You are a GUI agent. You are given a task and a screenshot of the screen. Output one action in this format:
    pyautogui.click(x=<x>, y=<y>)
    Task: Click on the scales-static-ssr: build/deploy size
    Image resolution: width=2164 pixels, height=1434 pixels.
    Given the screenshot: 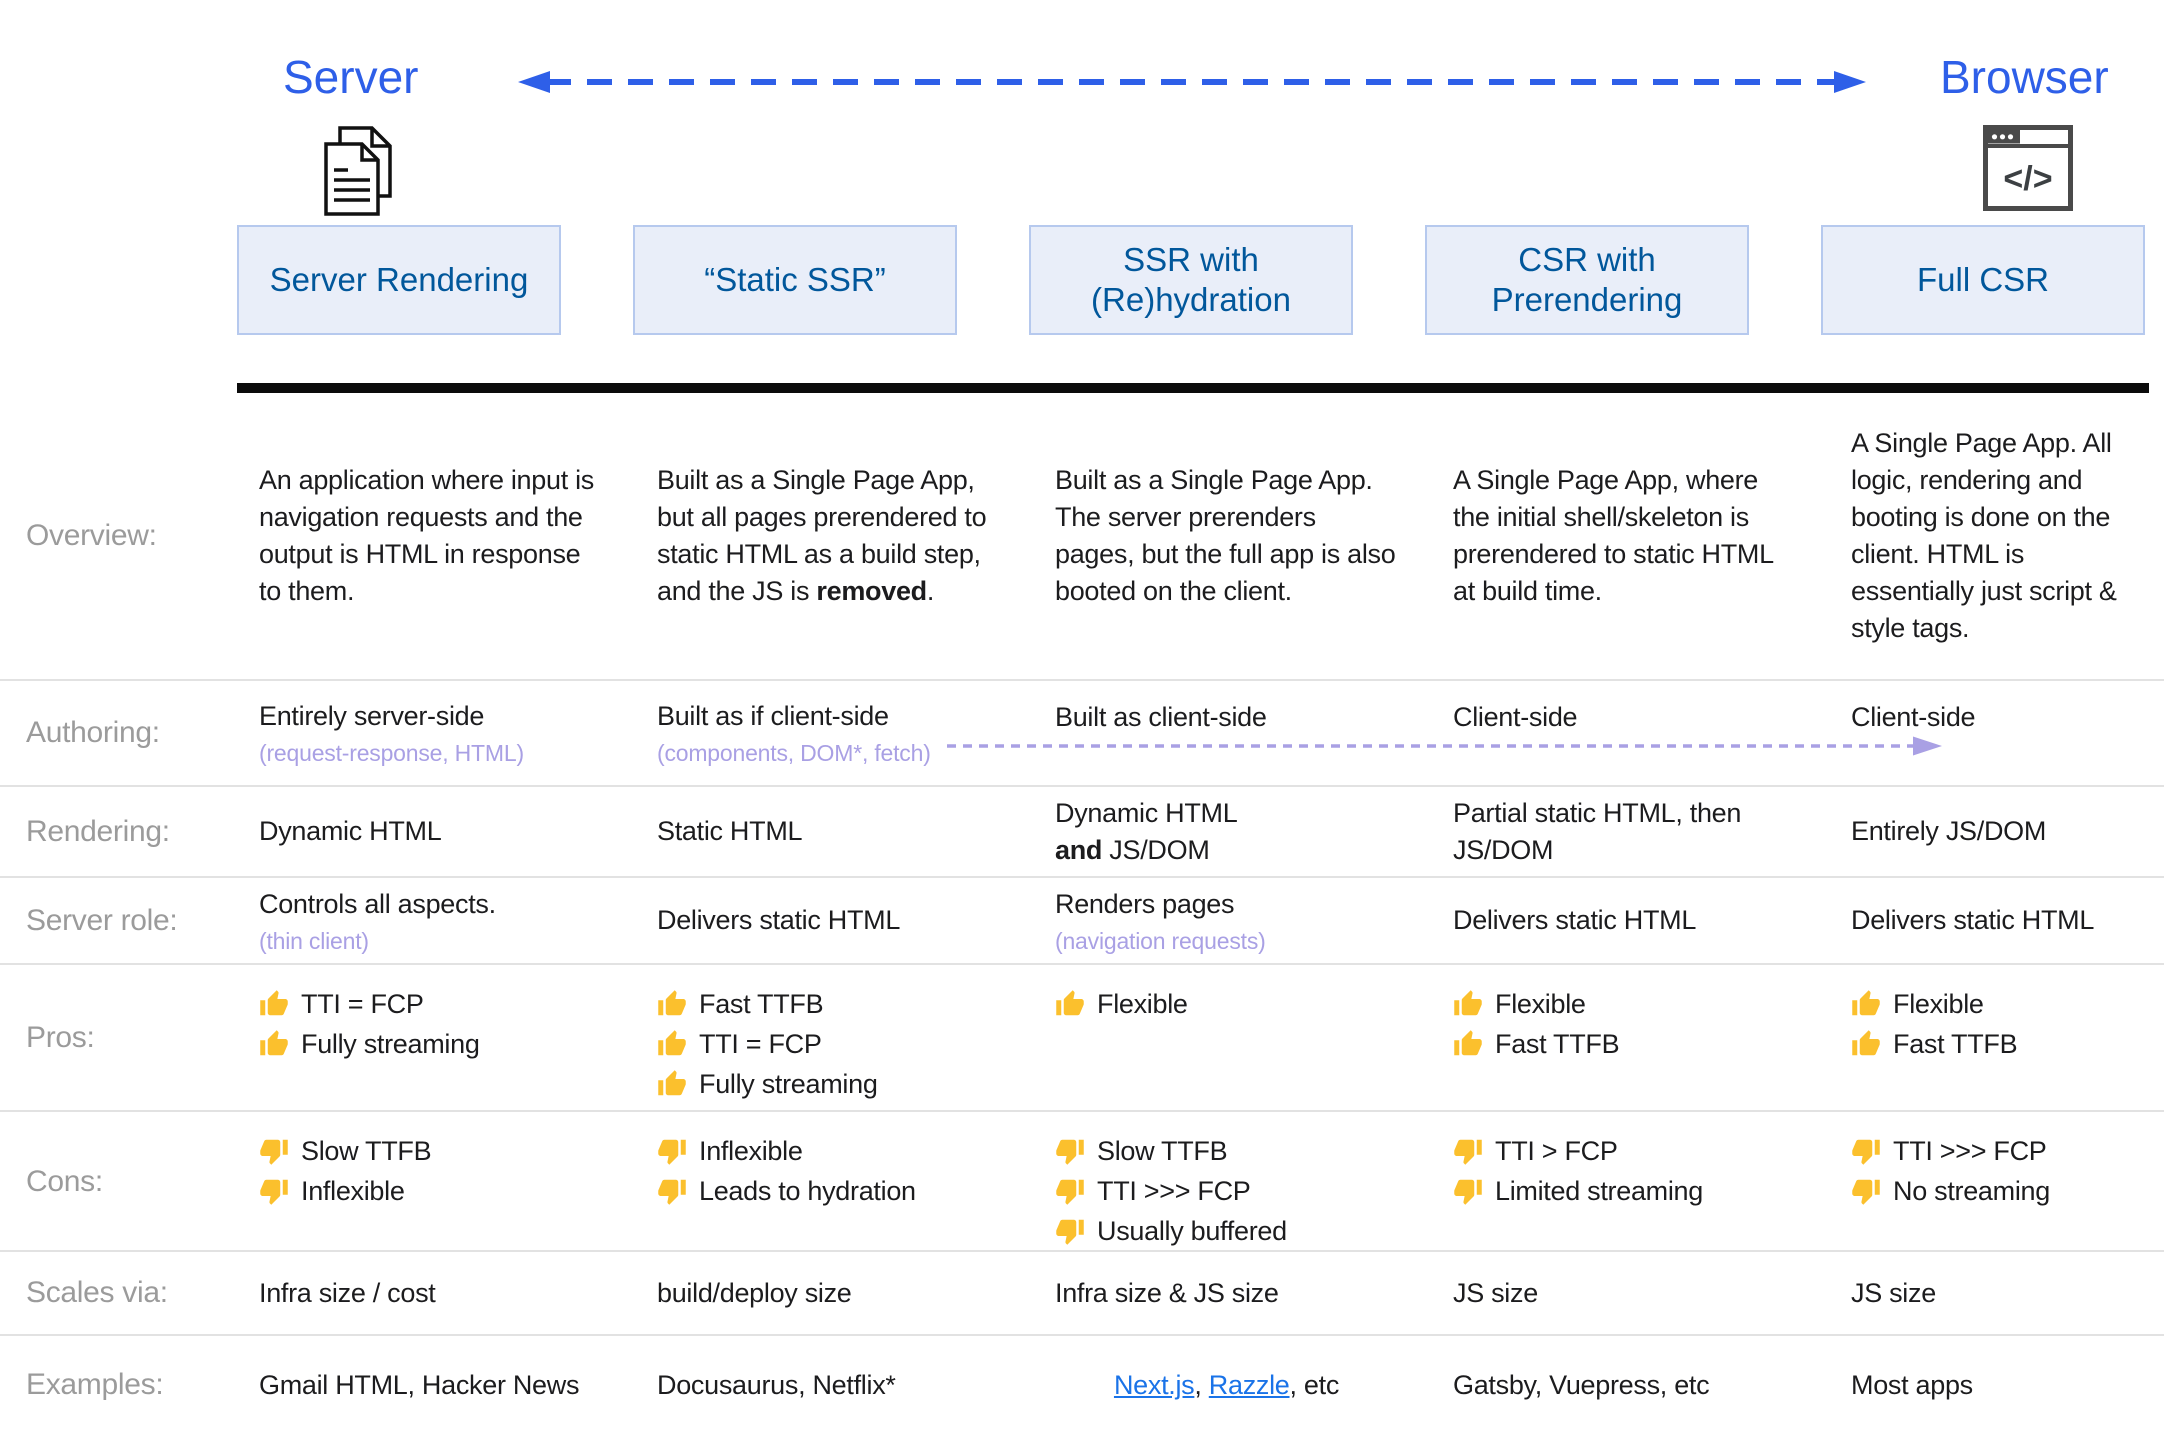 What is the action you would take?
    pyautogui.click(x=835, y=1293)
    